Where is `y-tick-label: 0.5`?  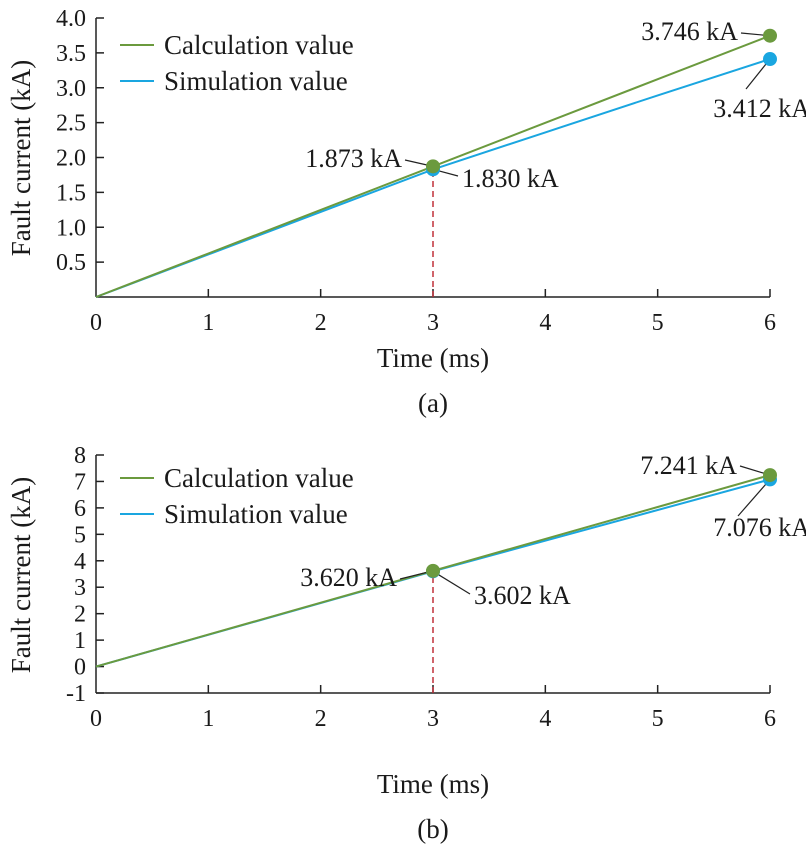 y-tick-label: 0.5 is located at coordinates (71, 263).